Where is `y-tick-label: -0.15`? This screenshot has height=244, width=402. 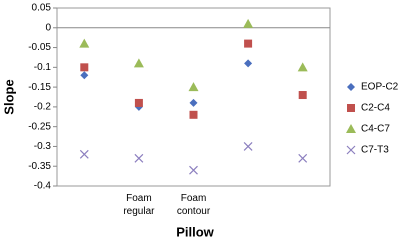 y-tick-label: -0.15 is located at coordinates (39, 87).